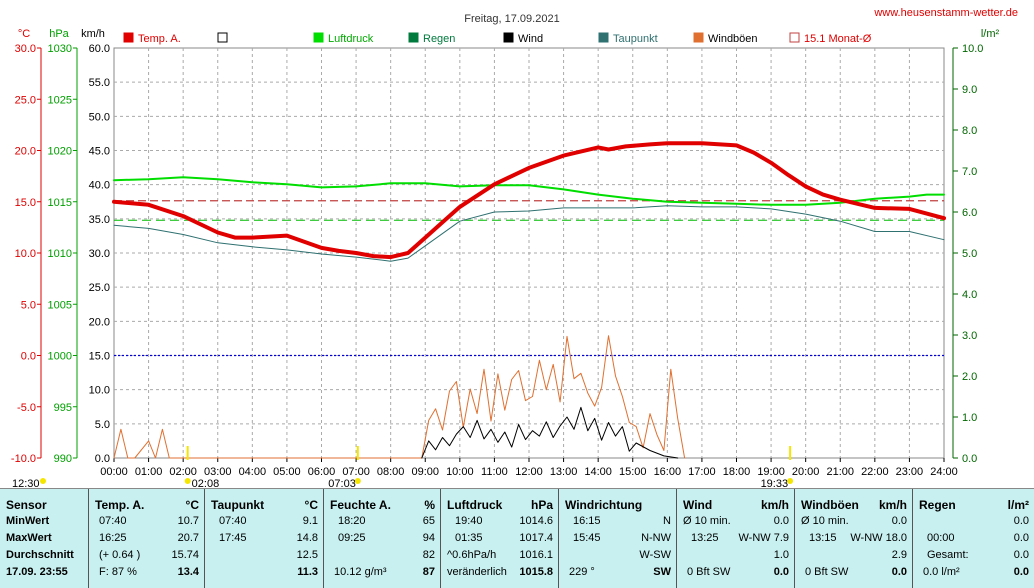  I want to click on gust-avg10-label: Ø 10 min., so click(825, 521).